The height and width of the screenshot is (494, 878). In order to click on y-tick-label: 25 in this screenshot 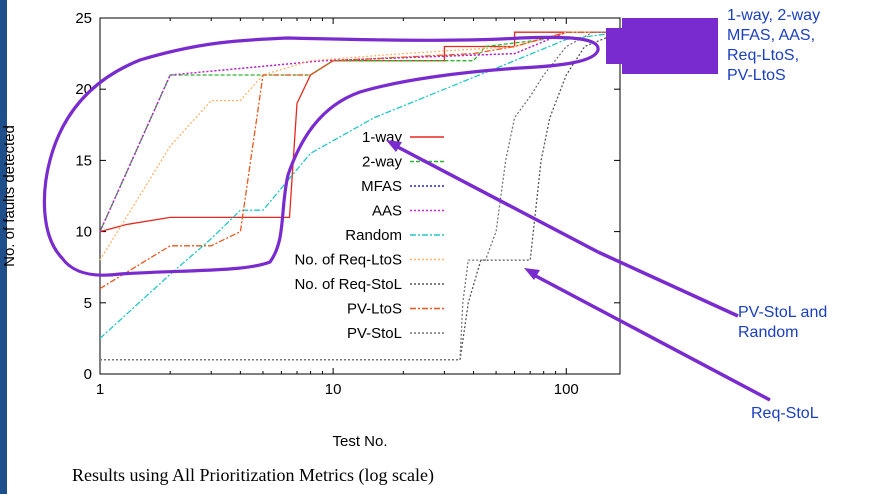, I will do `click(83, 18)`.